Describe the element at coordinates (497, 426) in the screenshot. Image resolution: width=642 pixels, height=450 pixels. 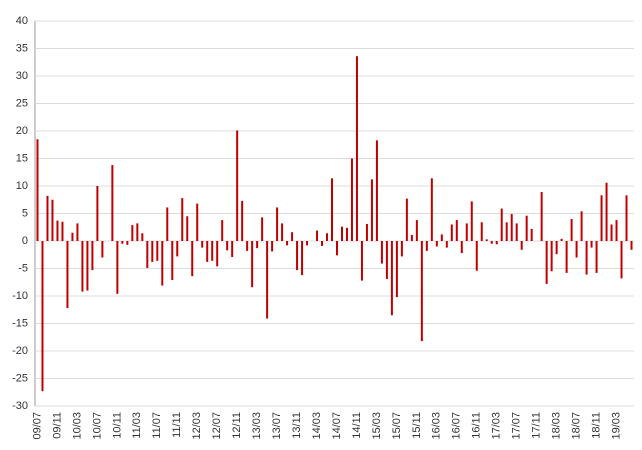
I see `x-tick-label: 17/03` at that location.